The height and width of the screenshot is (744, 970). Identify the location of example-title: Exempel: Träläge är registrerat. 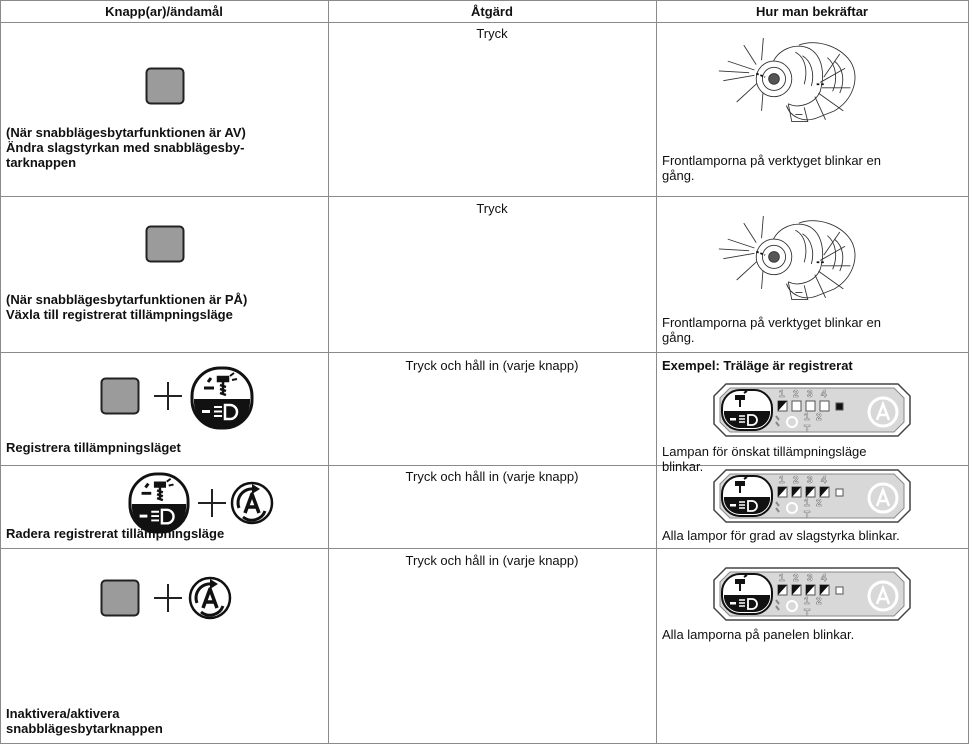
(757, 365).